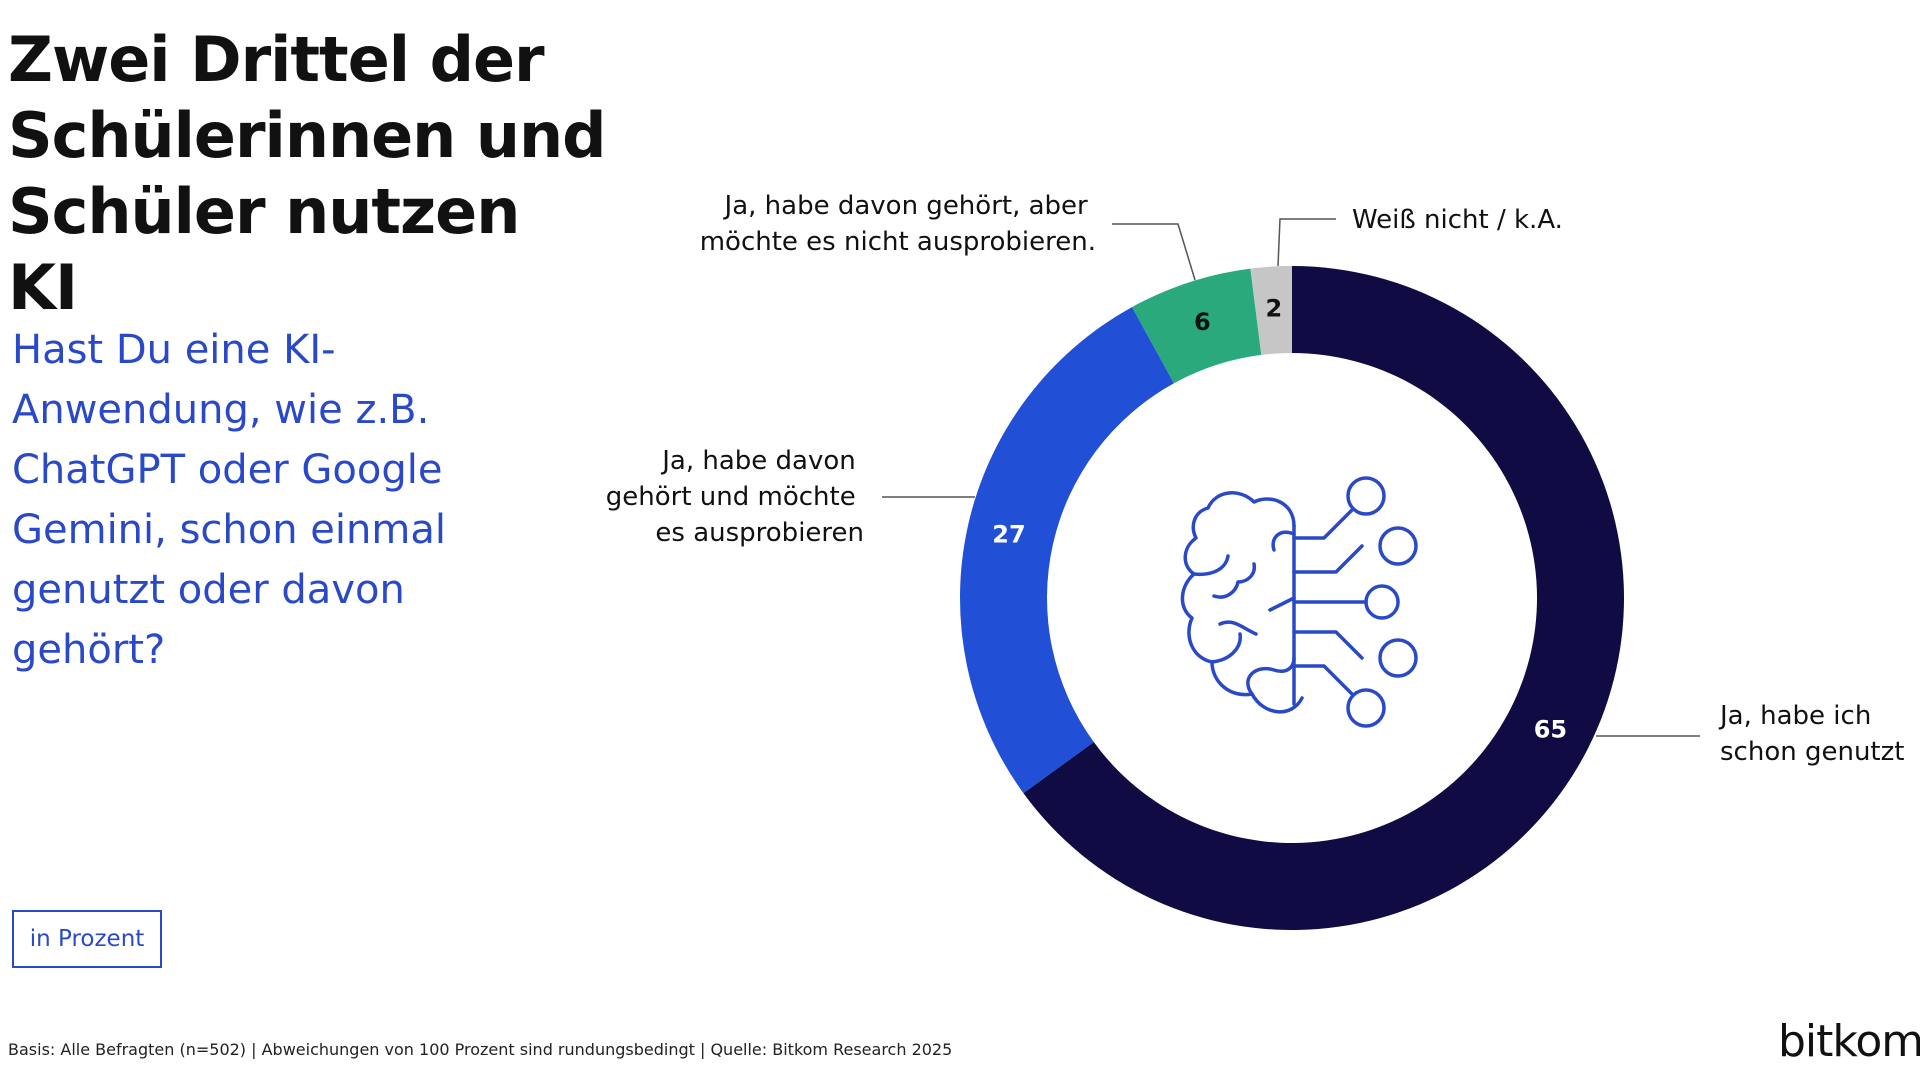 This screenshot has width=1920, height=1080. I want to click on value-labels: 65 27 6 2, so click(1279, 519).